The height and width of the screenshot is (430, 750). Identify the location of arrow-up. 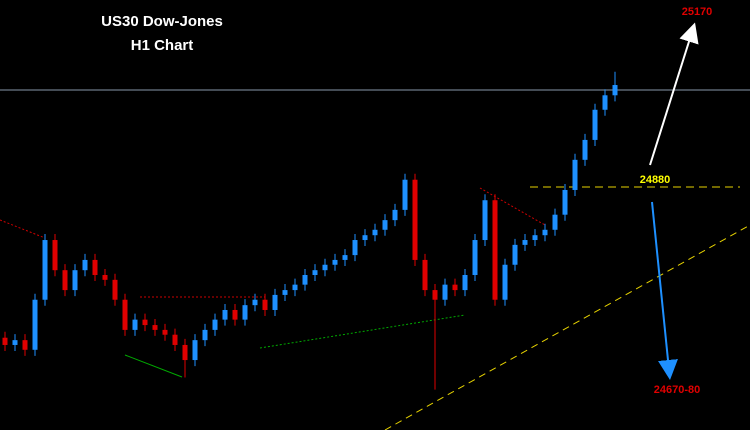
(674, 94).